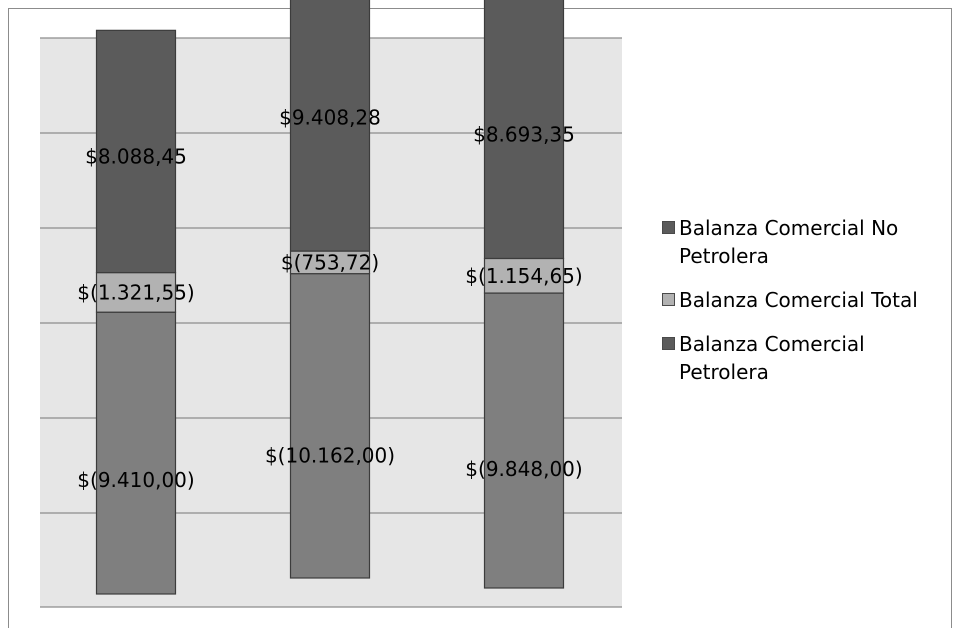  I want to click on legend-item-no-petrolera: Balanza Comercial No Petrolera, so click(802, 242).